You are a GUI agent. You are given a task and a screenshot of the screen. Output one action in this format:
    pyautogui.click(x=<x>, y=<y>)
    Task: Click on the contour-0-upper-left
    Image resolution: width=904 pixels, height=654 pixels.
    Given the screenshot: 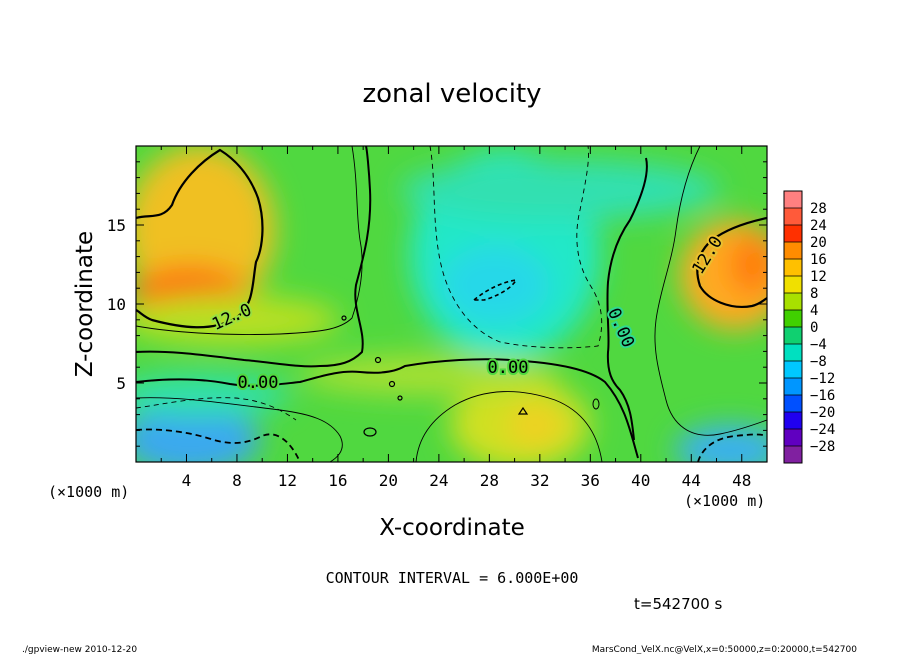 What is the action you would take?
    pyautogui.click(x=254, y=257)
    